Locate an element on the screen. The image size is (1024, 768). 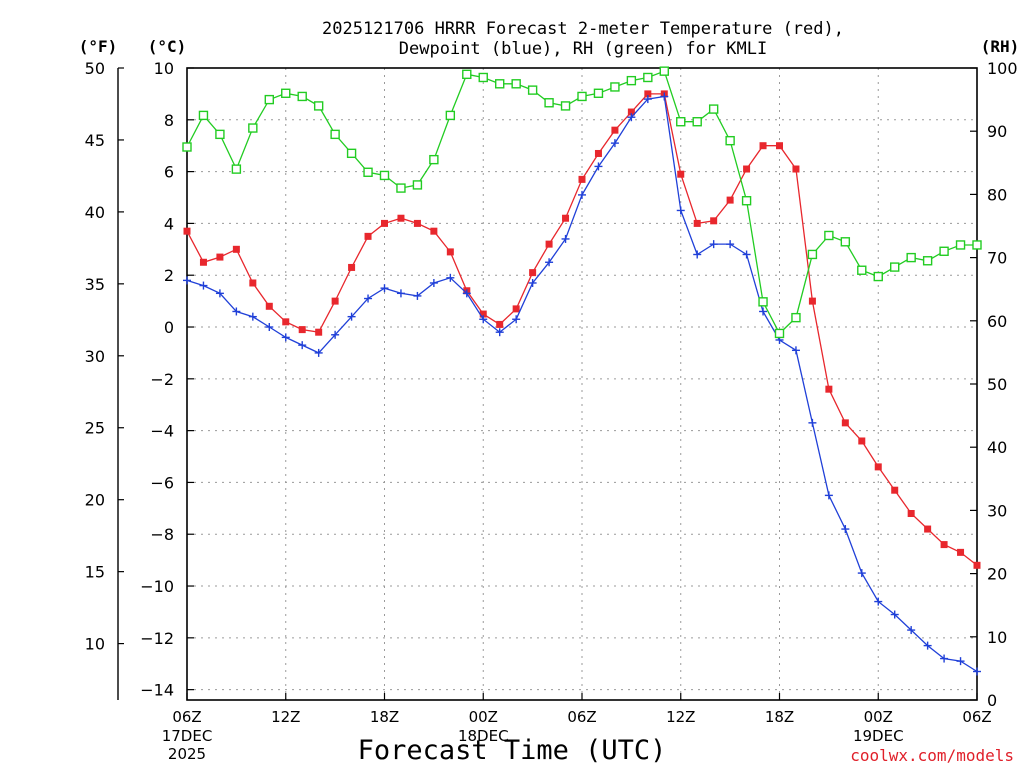
fahrenheit-unit-label: (°F) is located at coordinates (98, 46).